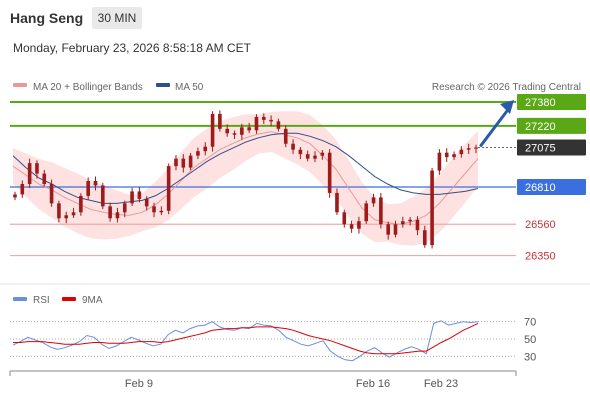 The height and width of the screenshot is (400, 590). Describe the element at coordinates (540, 257) in the screenshot. I see `support-label-26350: 26350` at that location.